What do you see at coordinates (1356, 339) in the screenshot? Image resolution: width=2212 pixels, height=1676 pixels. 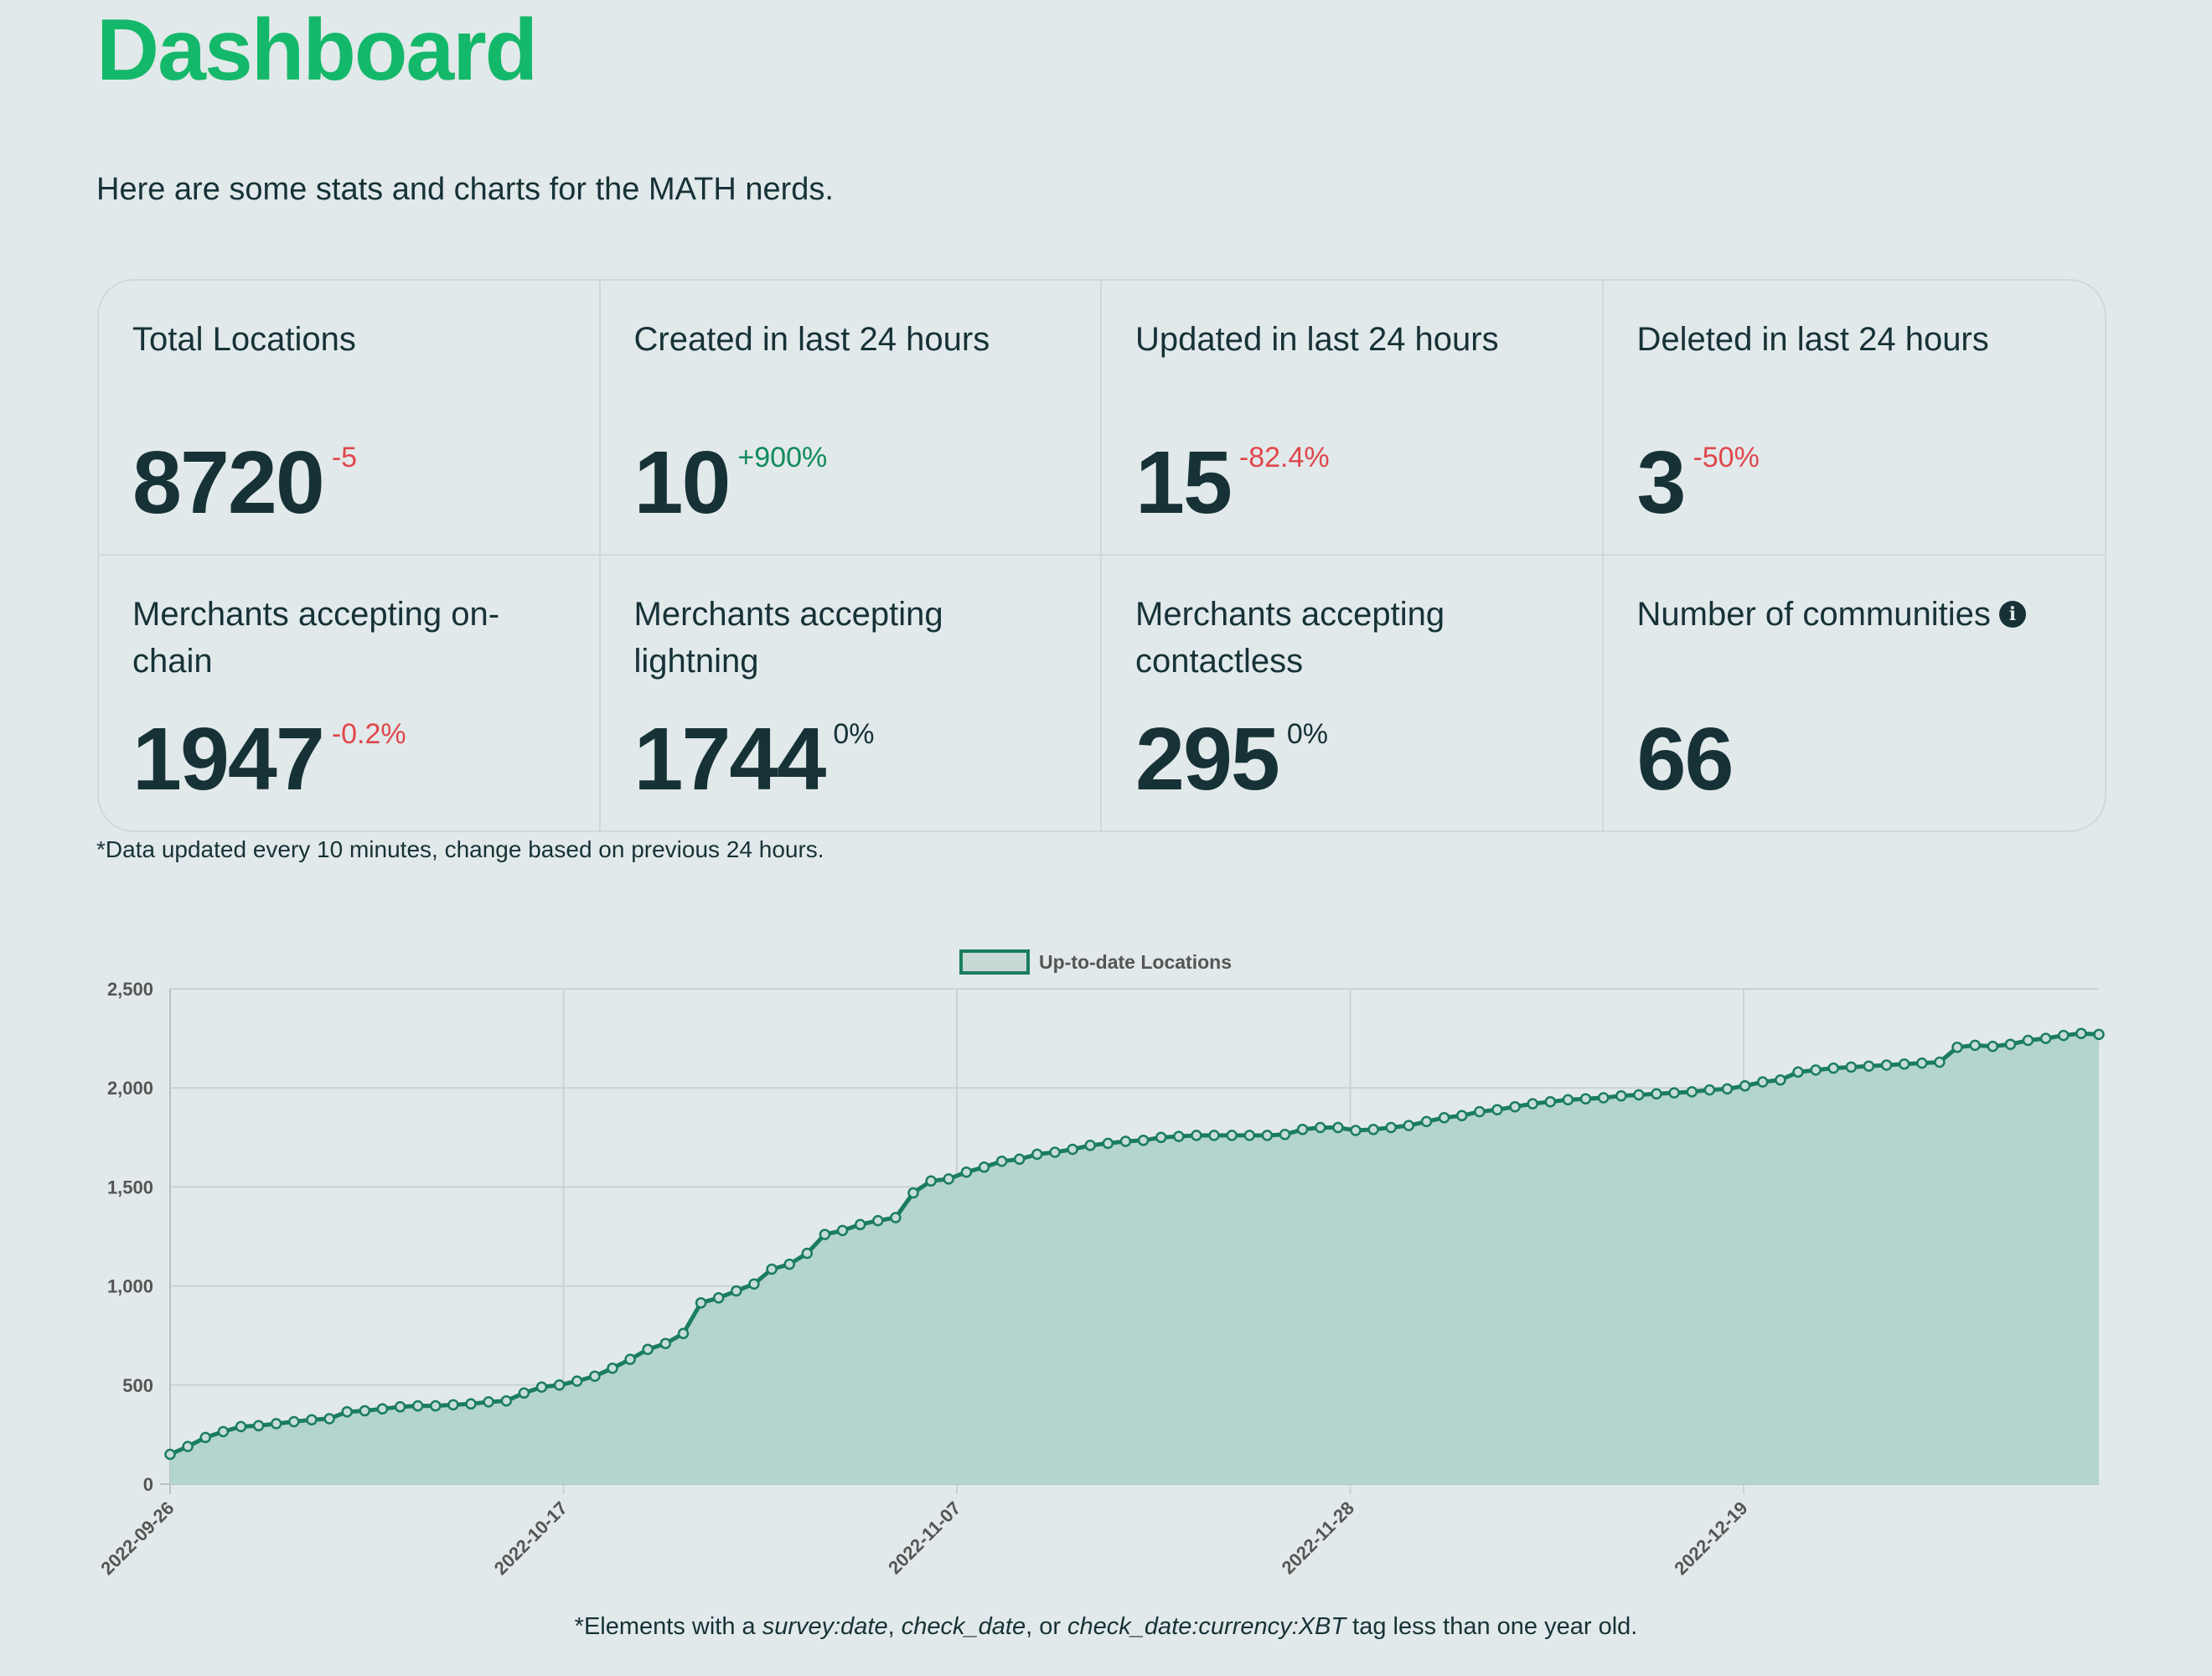 I see `stat-label: Updated in last 24 hours` at bounding box center [1356, 339].